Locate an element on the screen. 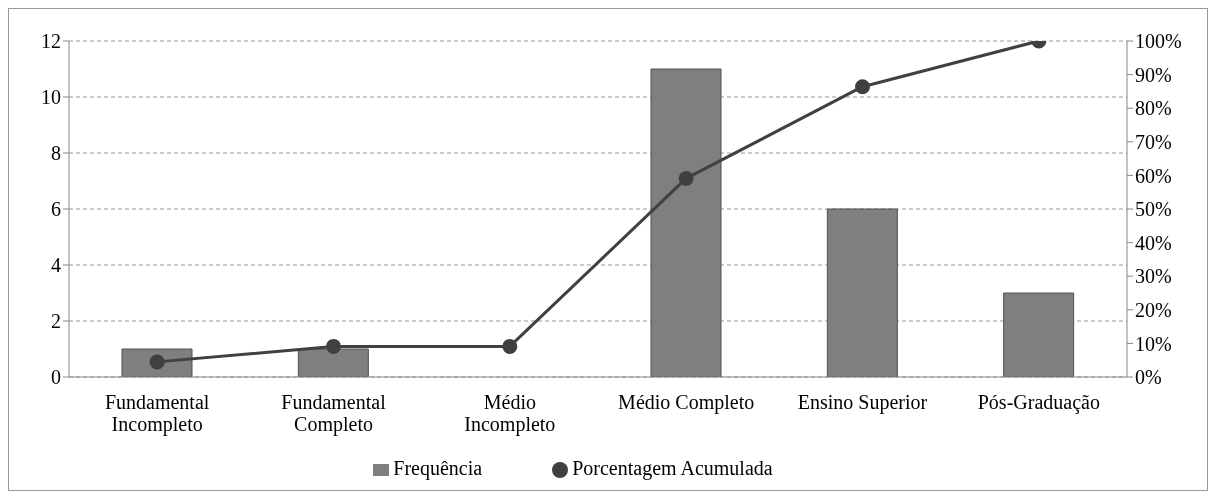  x-tick-label: Ensino Superior is located at coordinates (862, 402).